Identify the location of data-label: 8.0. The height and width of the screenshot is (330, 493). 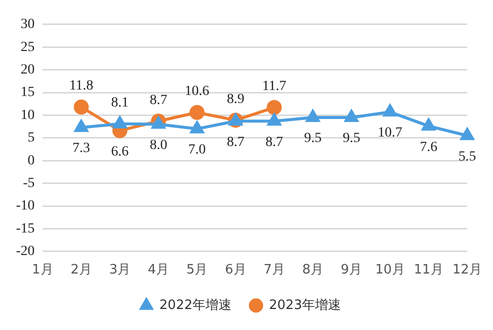
(159, 145).